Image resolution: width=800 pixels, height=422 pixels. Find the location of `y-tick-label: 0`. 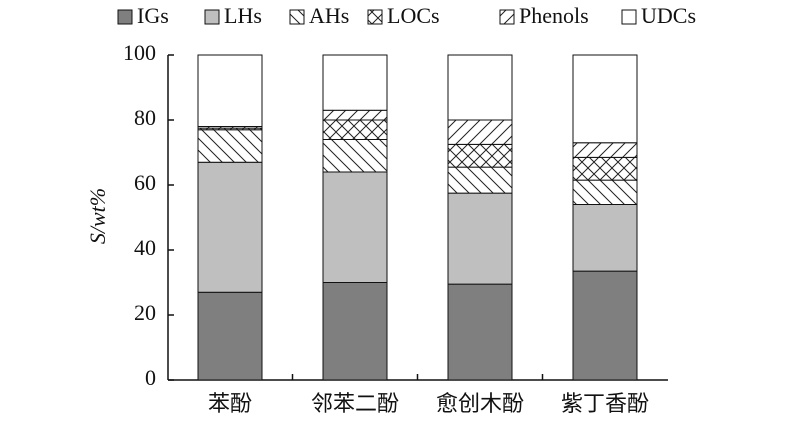

y-tick-label: 0 is located at coordinates (150, 377).